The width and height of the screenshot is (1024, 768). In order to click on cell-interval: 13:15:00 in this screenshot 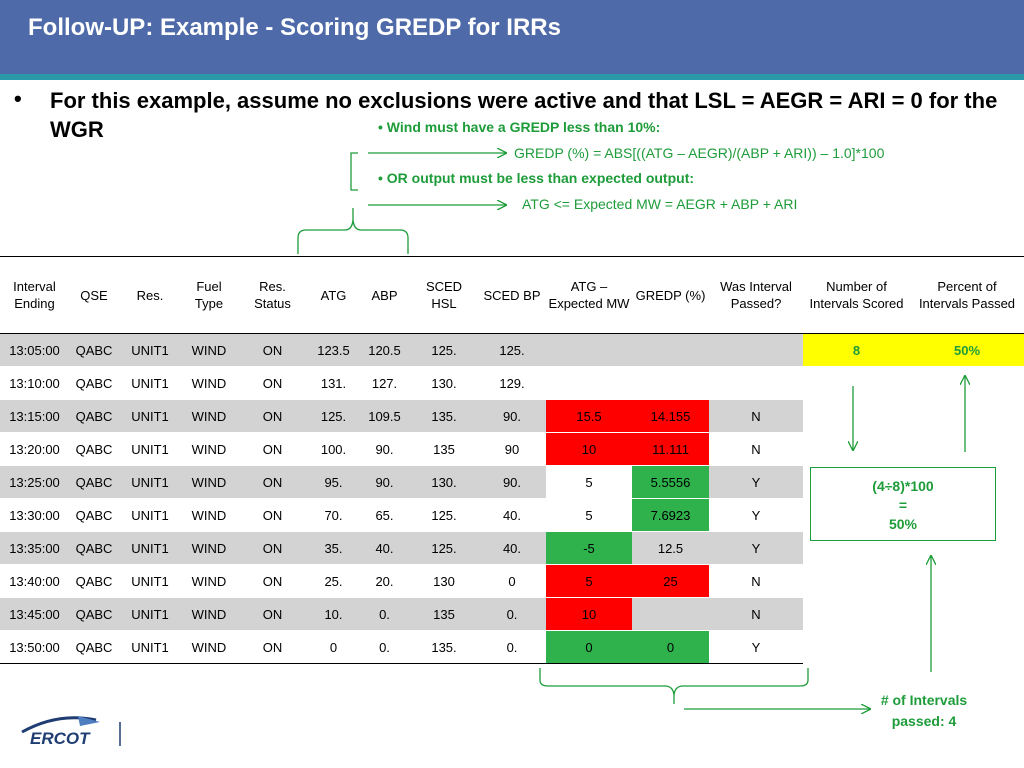, I will do `click(34, 416)`.